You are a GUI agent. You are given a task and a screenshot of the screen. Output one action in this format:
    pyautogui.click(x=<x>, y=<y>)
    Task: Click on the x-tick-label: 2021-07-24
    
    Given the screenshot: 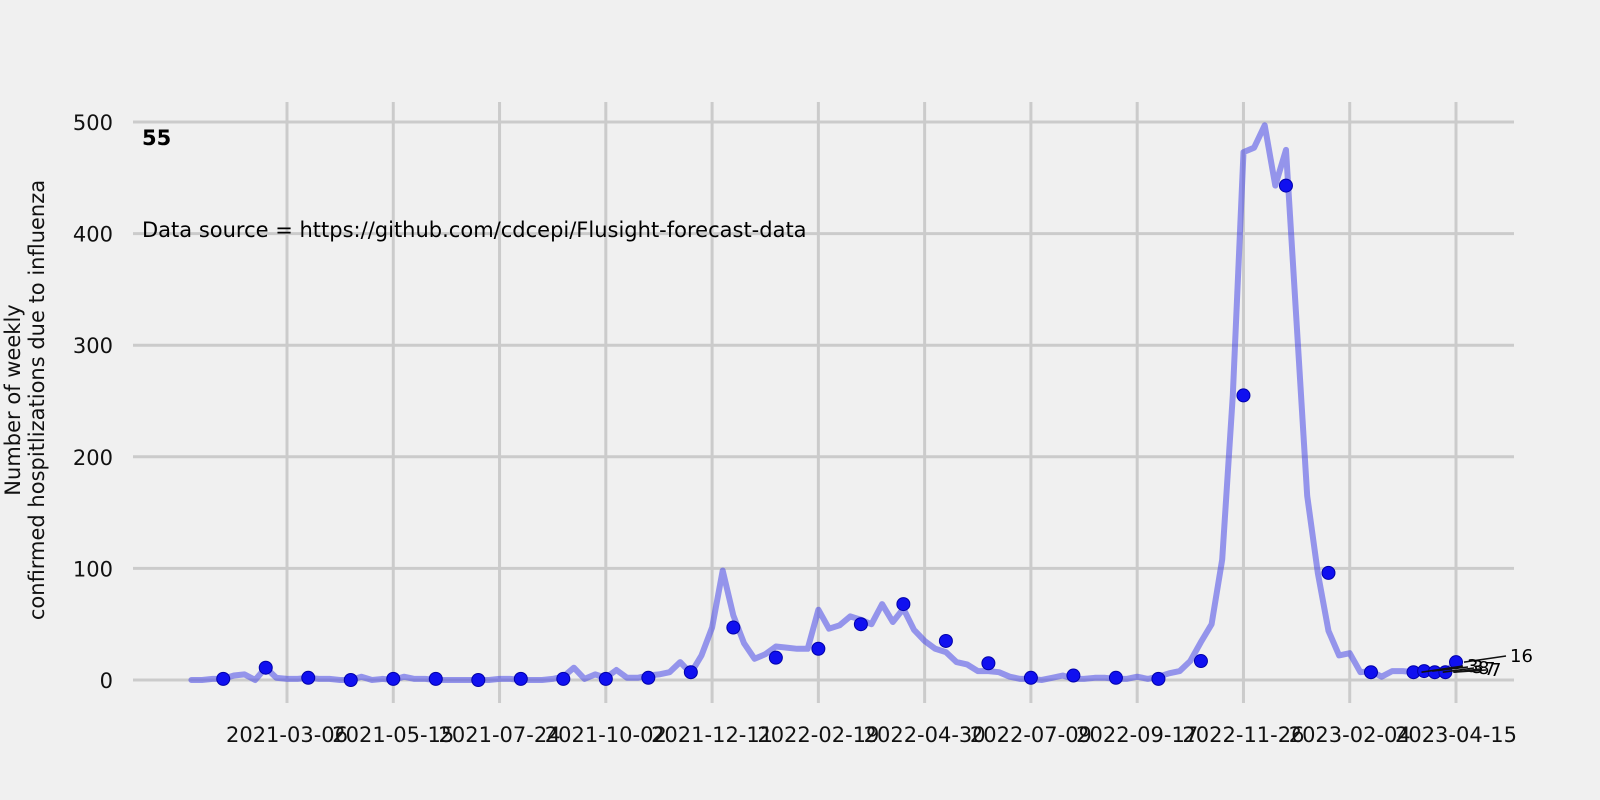 What is the action you would take?
    pyautogui.click(x=500, y=735)
    